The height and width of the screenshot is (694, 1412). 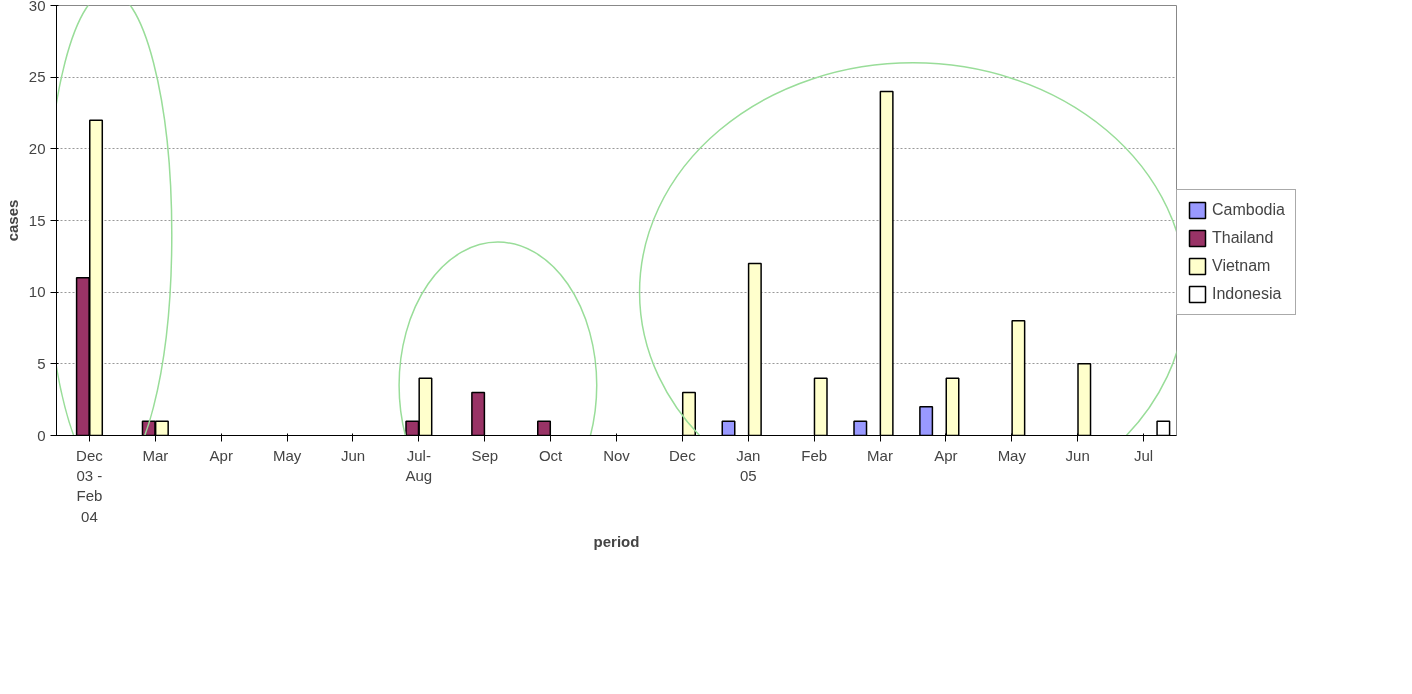 What do you see at coordinates (37, 220) in the screenshot?
I see `y-tick-label: 15` at bounding box center [37, 220].